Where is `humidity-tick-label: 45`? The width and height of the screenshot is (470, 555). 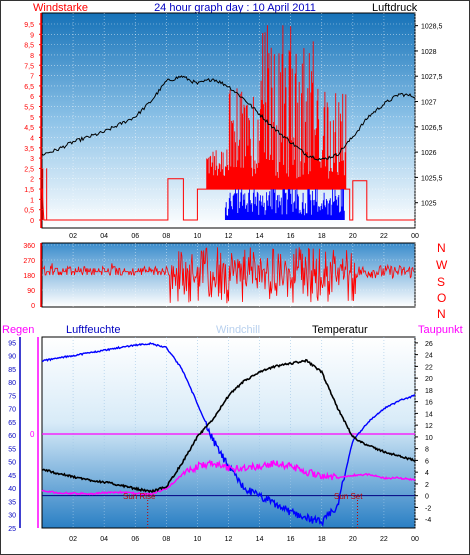 humidity-tick-label: 45 is located at coordinates (12, 476).